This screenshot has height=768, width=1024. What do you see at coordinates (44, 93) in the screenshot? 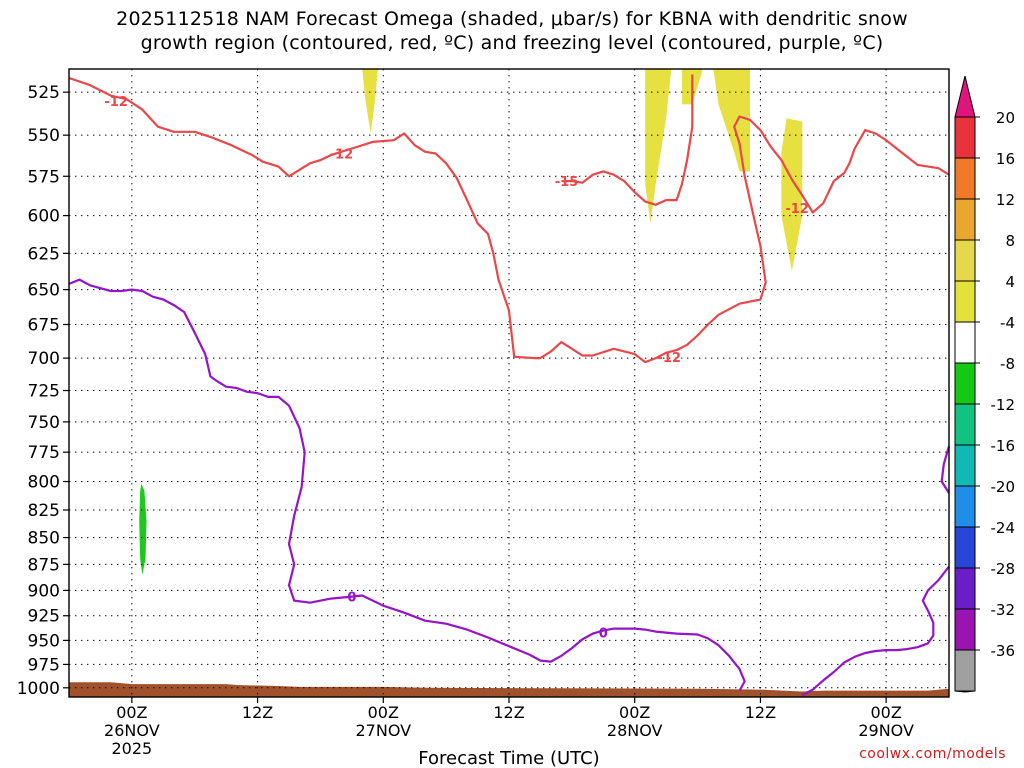
I see `y-tick-label: 525` at bounding box center [44, 93].